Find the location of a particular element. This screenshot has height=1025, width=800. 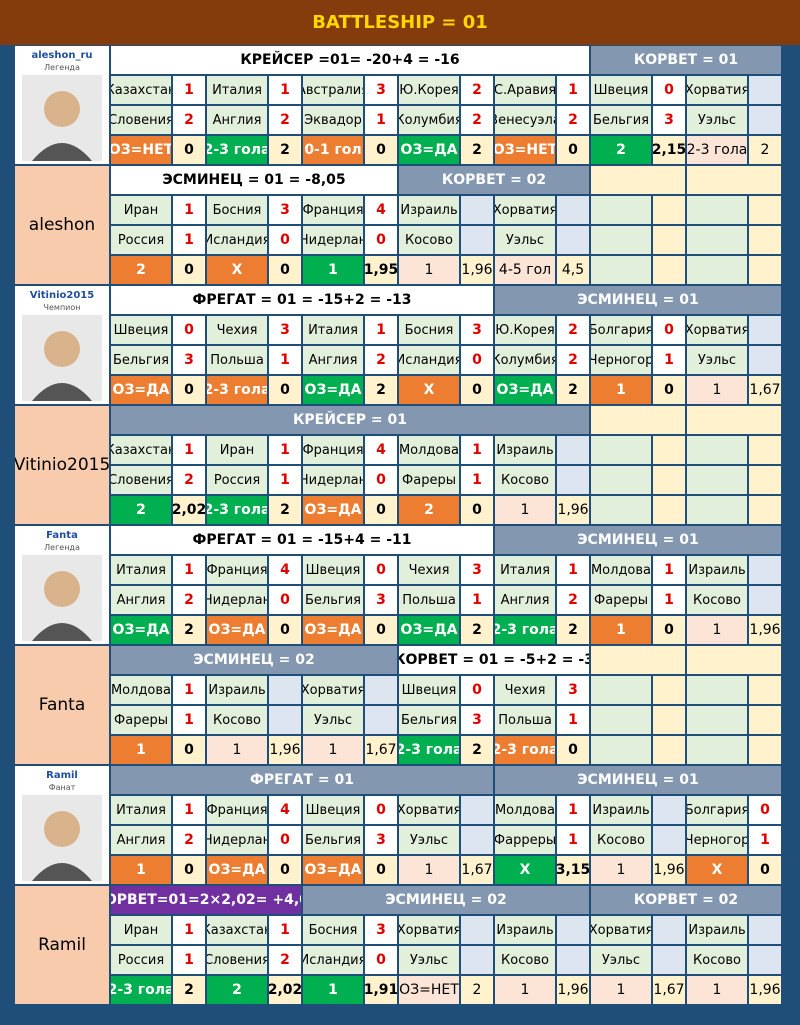

team: Австралия is located at coordinates (333, 90).